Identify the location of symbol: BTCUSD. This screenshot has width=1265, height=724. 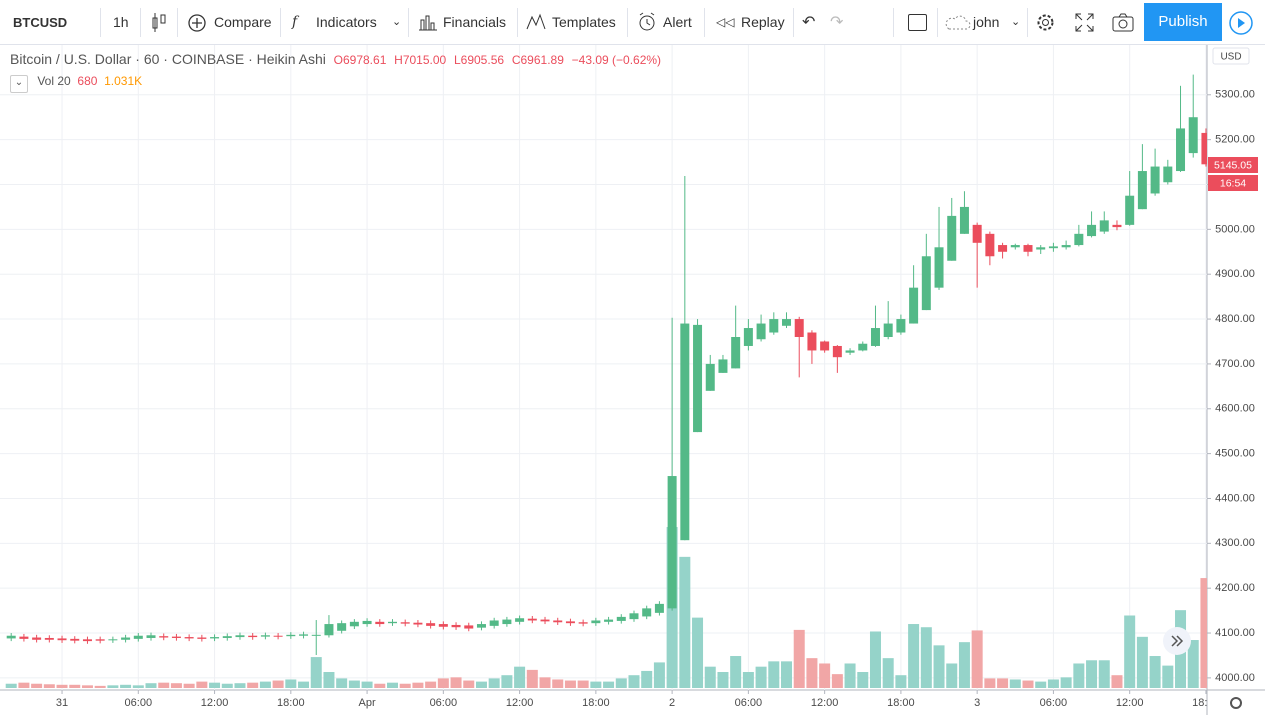
(40, 22).